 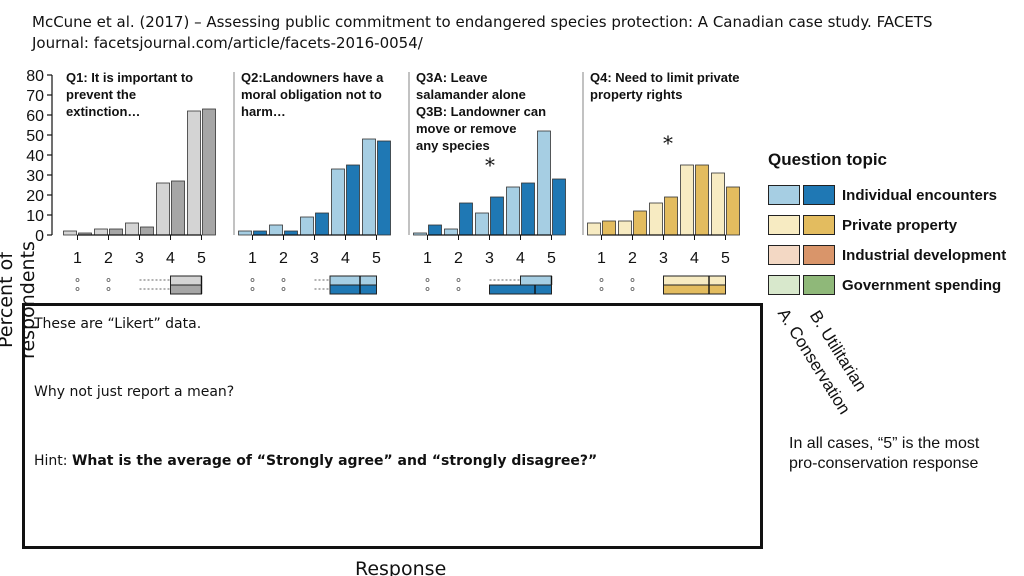 I want to click on panel-title-line: Q4: Need to limit private, so click(x=665, y=77).